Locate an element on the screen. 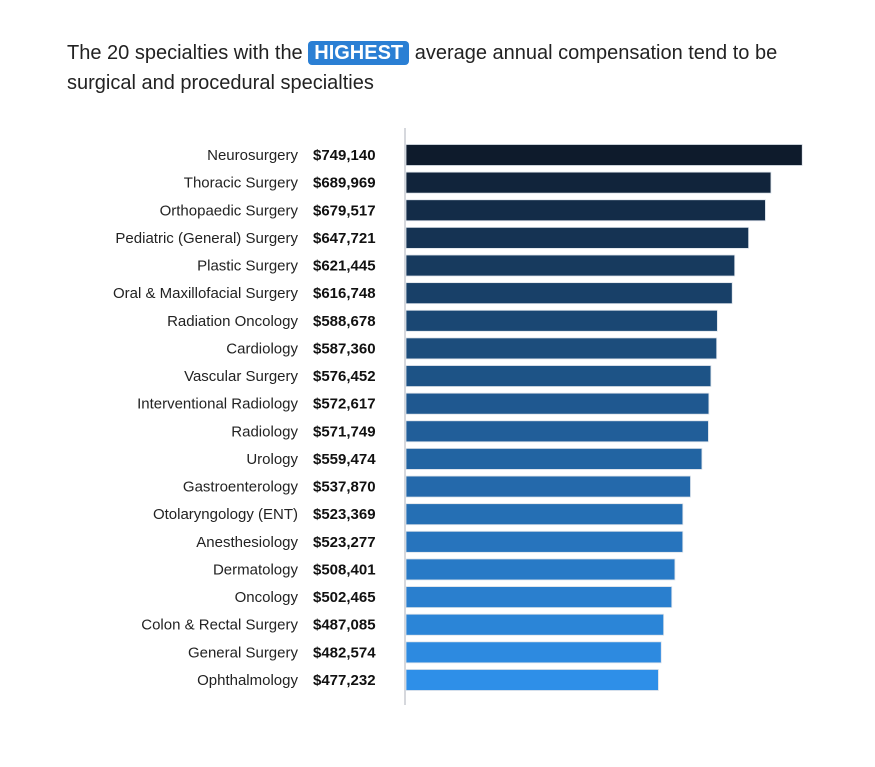  category-label: Pediatric (General) Surgery is located at coordinates (206, 238).